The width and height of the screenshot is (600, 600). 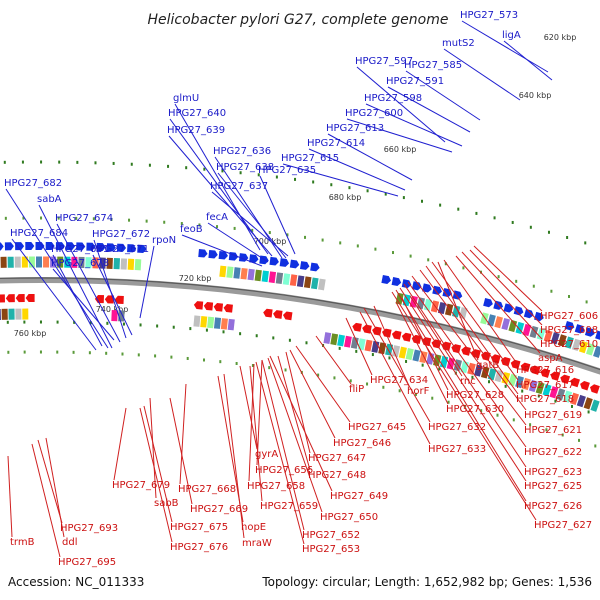 What do you see at coordinates (569, 344) in the screenshot?
I see `lower-gene-label: HPG27_610` at bounding box center [569, 344].